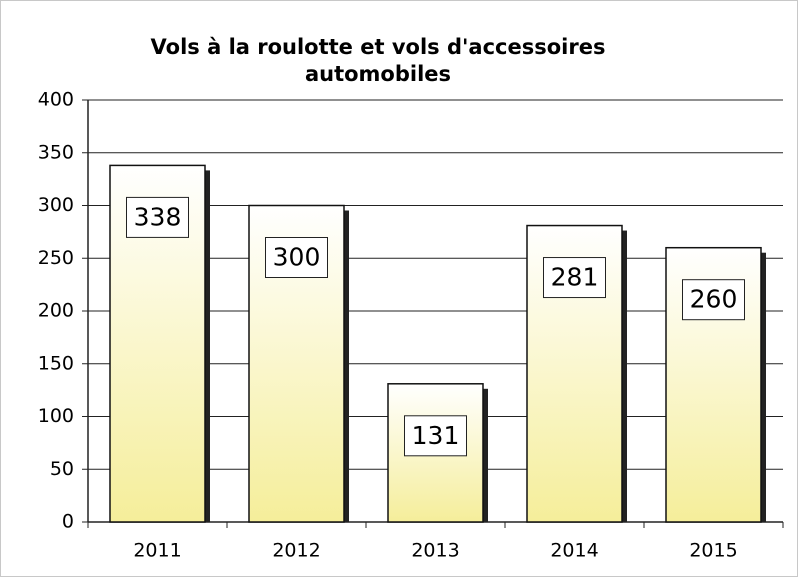  I want to click on y-tick-label: 400, so click(56, 100).